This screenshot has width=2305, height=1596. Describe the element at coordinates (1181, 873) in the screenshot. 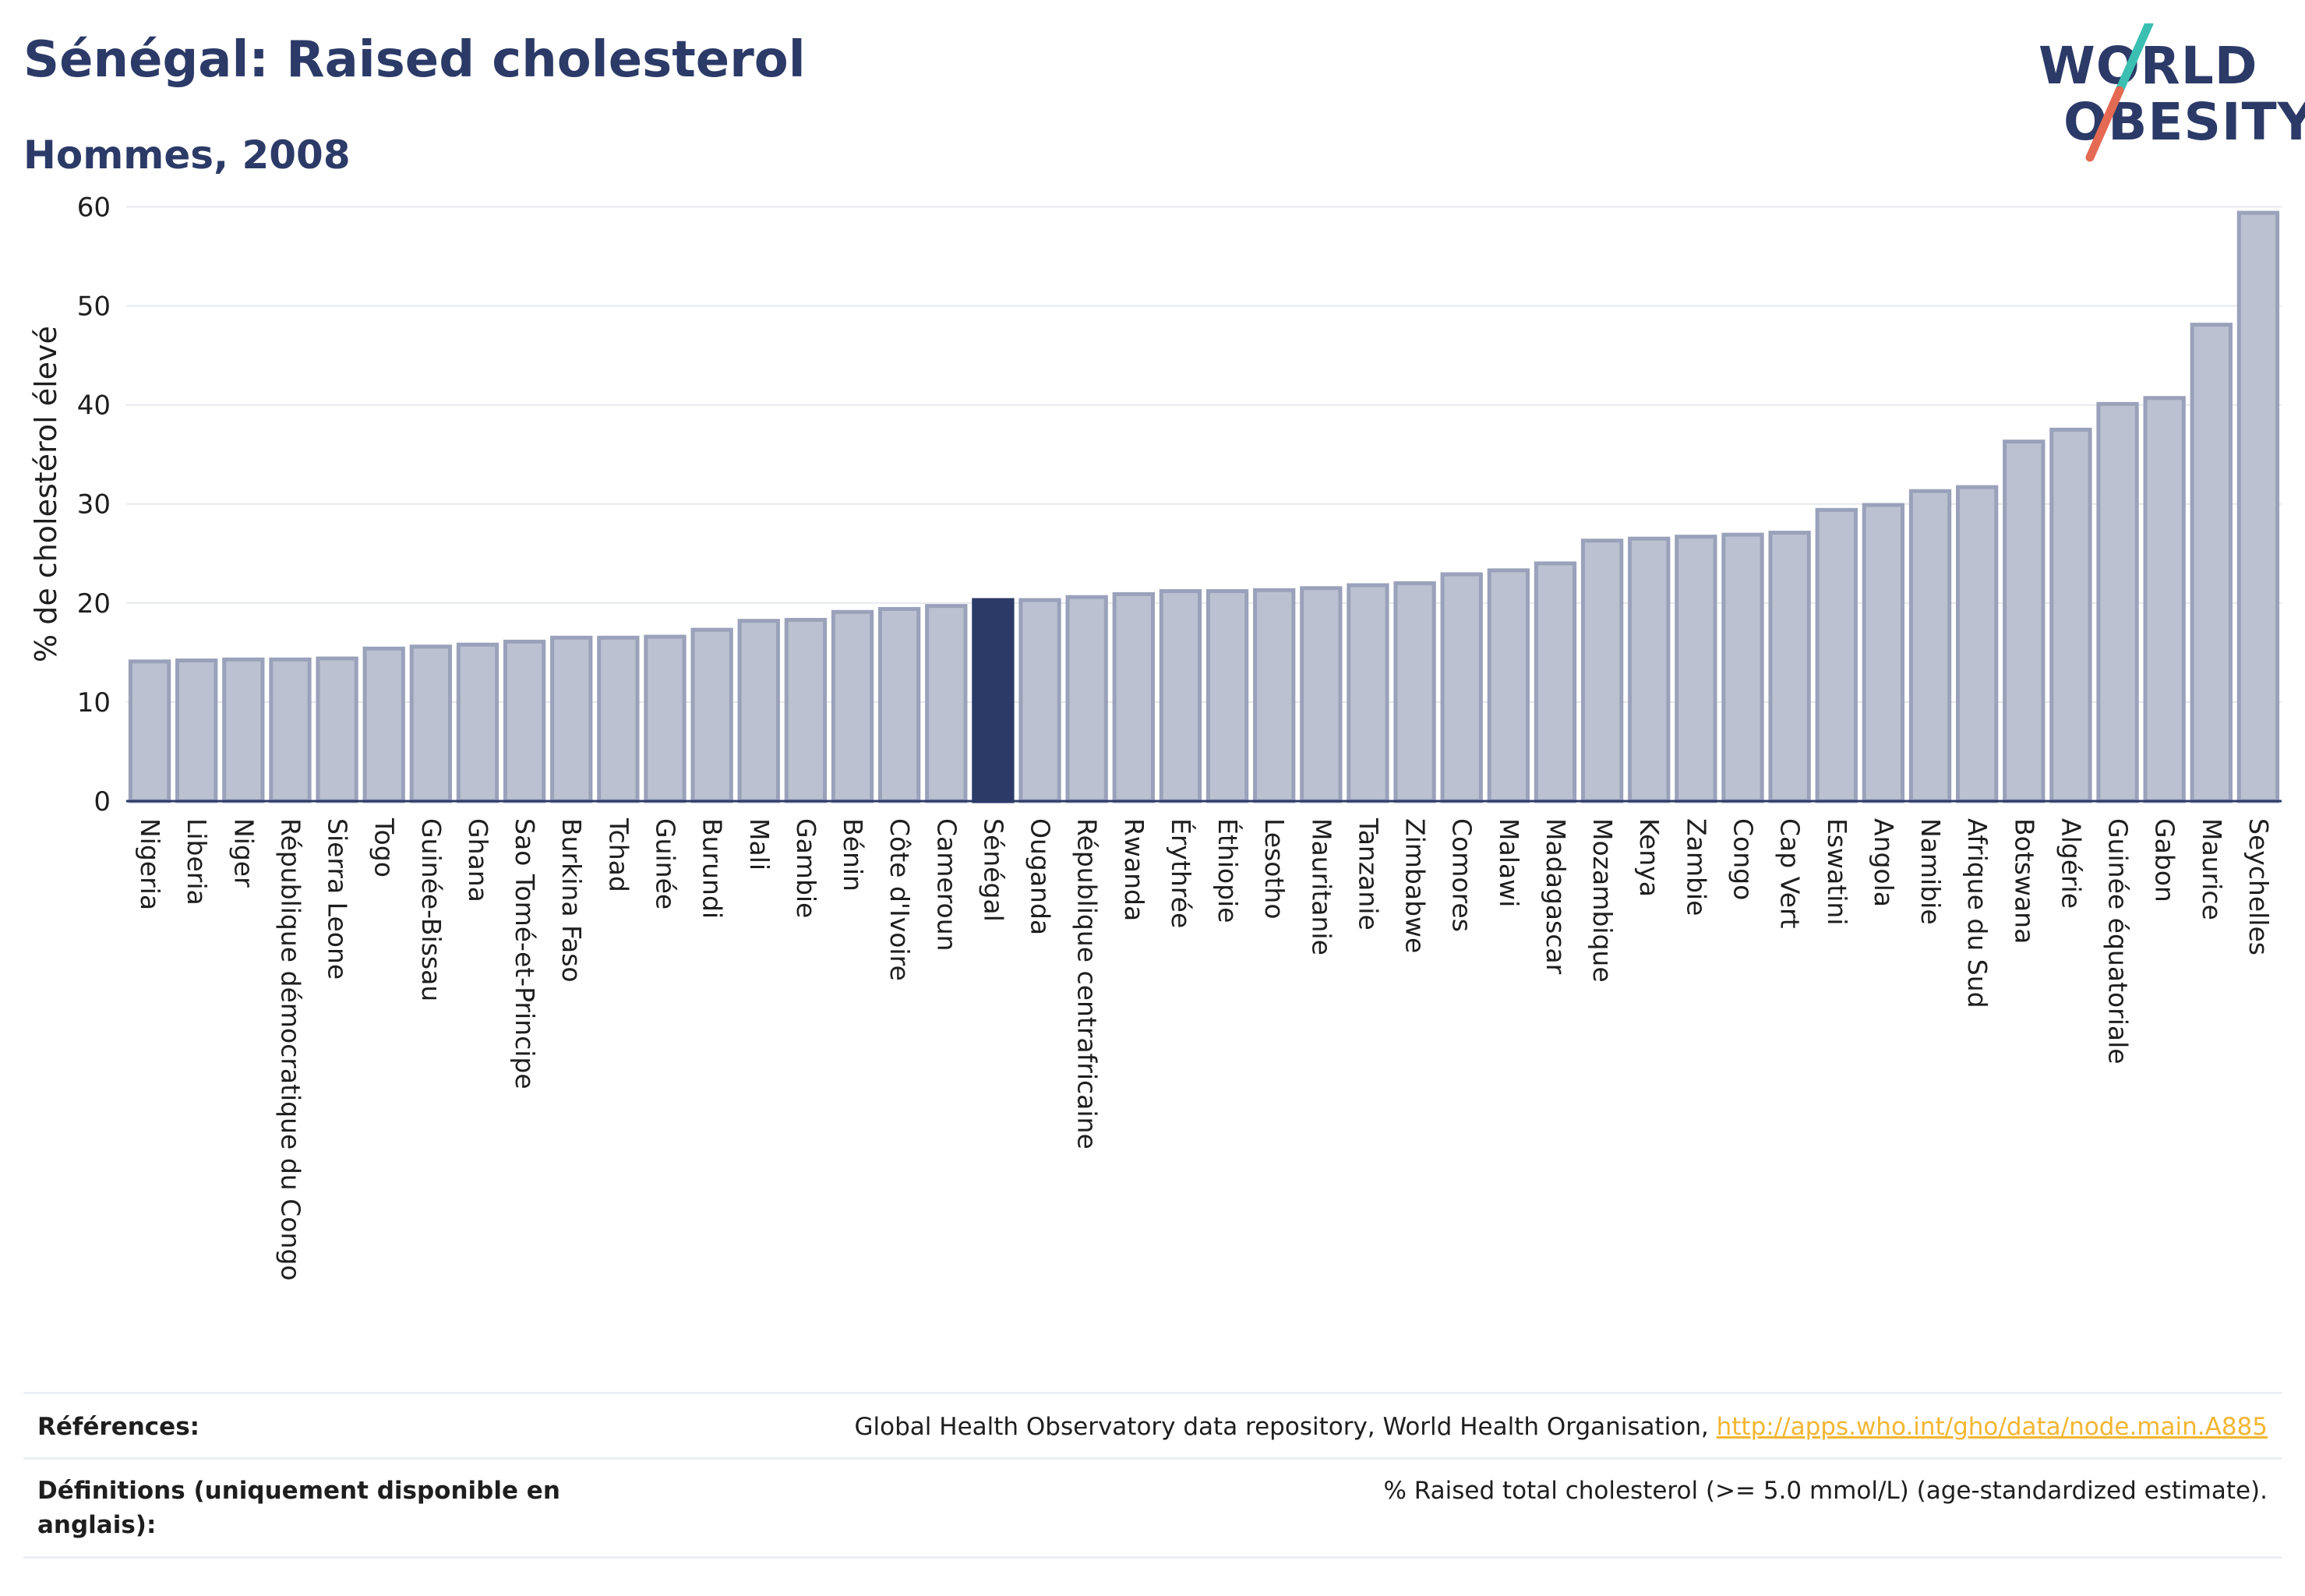

I see `x-tick-label: Érythrée` at that location.